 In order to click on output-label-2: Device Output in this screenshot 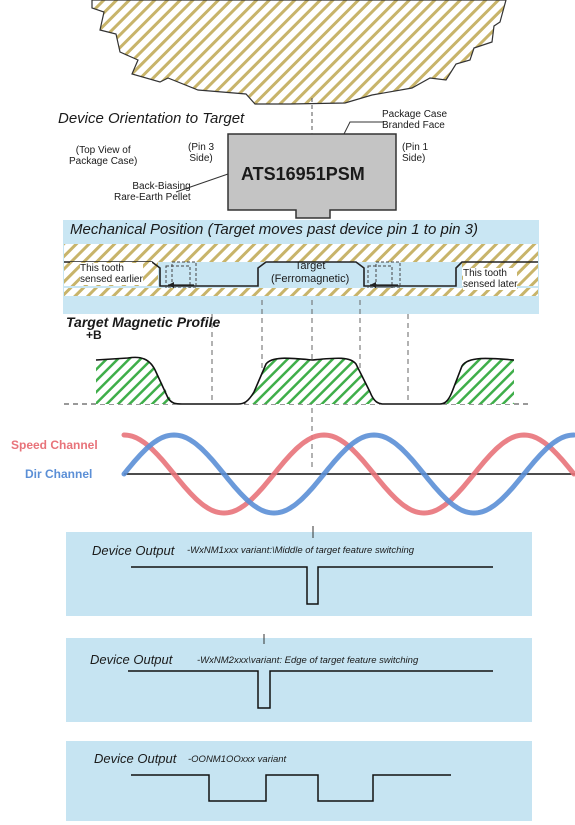, I will do `click(131, 659)`.